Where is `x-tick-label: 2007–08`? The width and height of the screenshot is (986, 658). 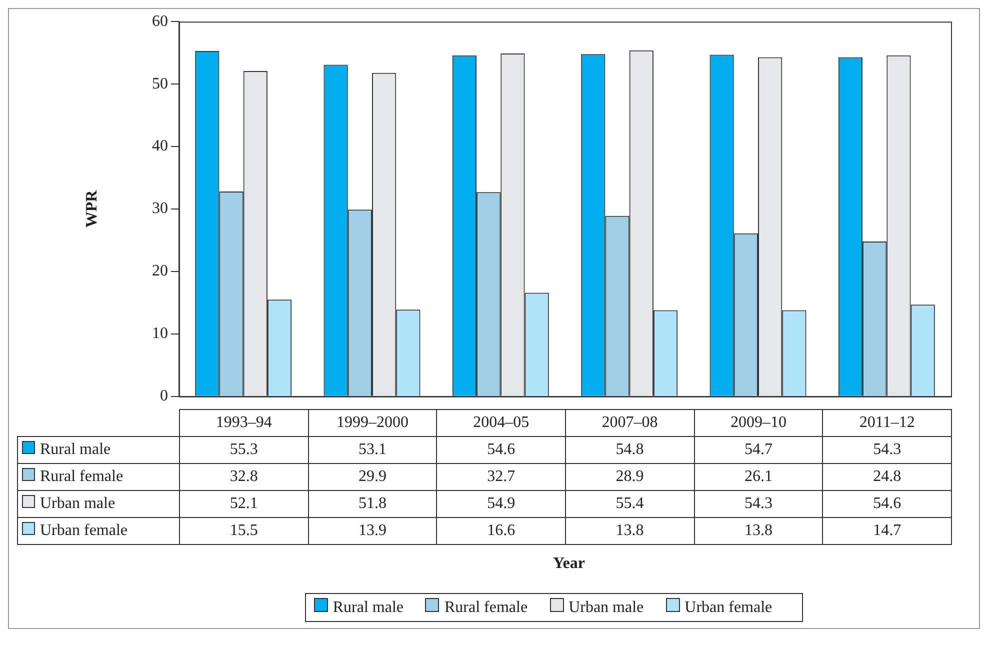 x-tick-label: 2007–08 is located at coordinates (629, 423).